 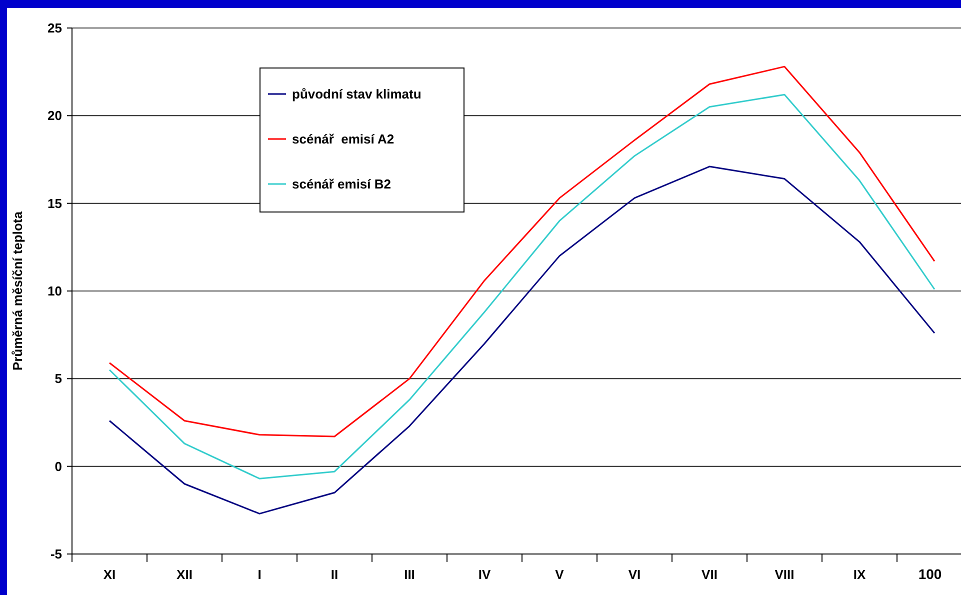 What do you see at coordinates (484, 574) in the screenshot?
I see `x-tick-label: IV` at bounding box center [484, 574].